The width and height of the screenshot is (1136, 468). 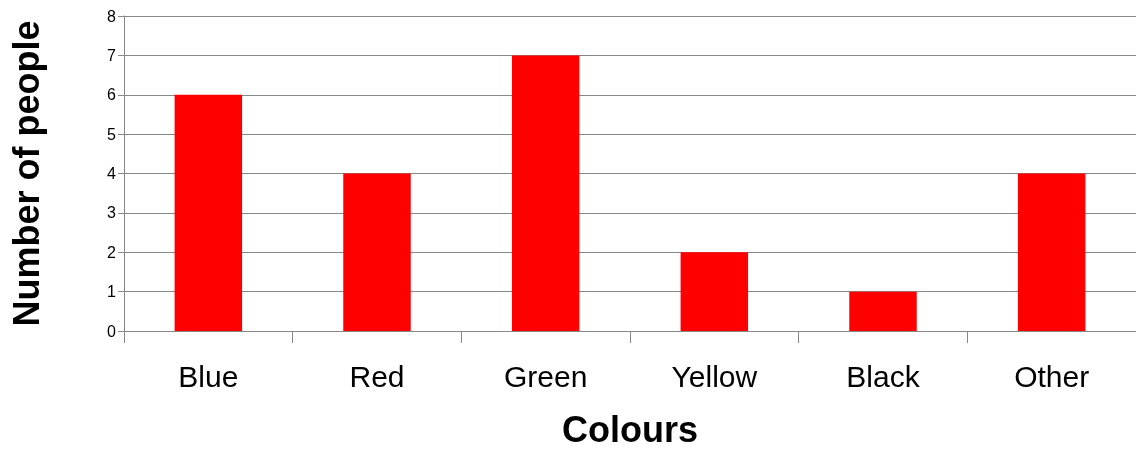 What do you see at coordinates (714, 376) in the screenshot?
I see `x-tick-label: Yellow` at bounding box center [714, 376].